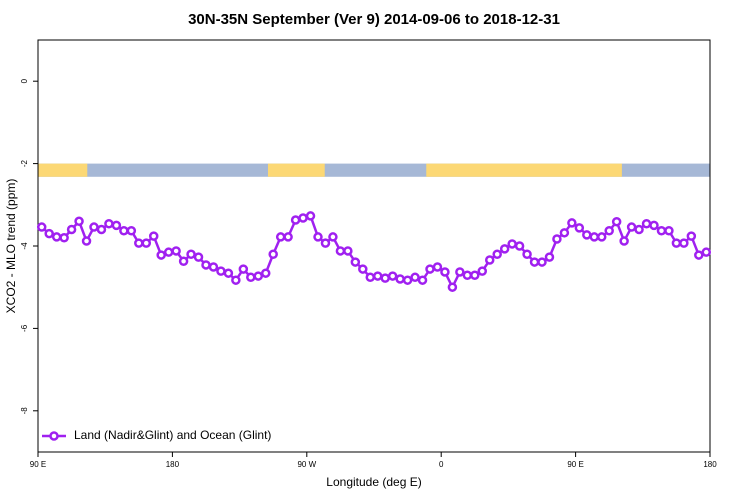 This screenshot has height=500, width=750. What do you see at coordinates (24, 328) in the screenshot?
I see `y-tick-label: -6` at bounding box center [24, 328].